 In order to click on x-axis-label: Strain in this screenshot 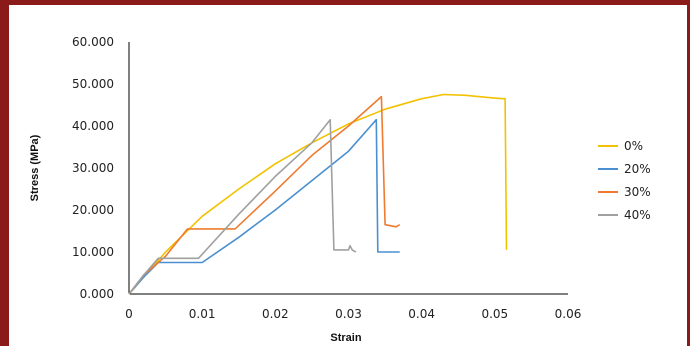, I will do `click(345, 338)`.